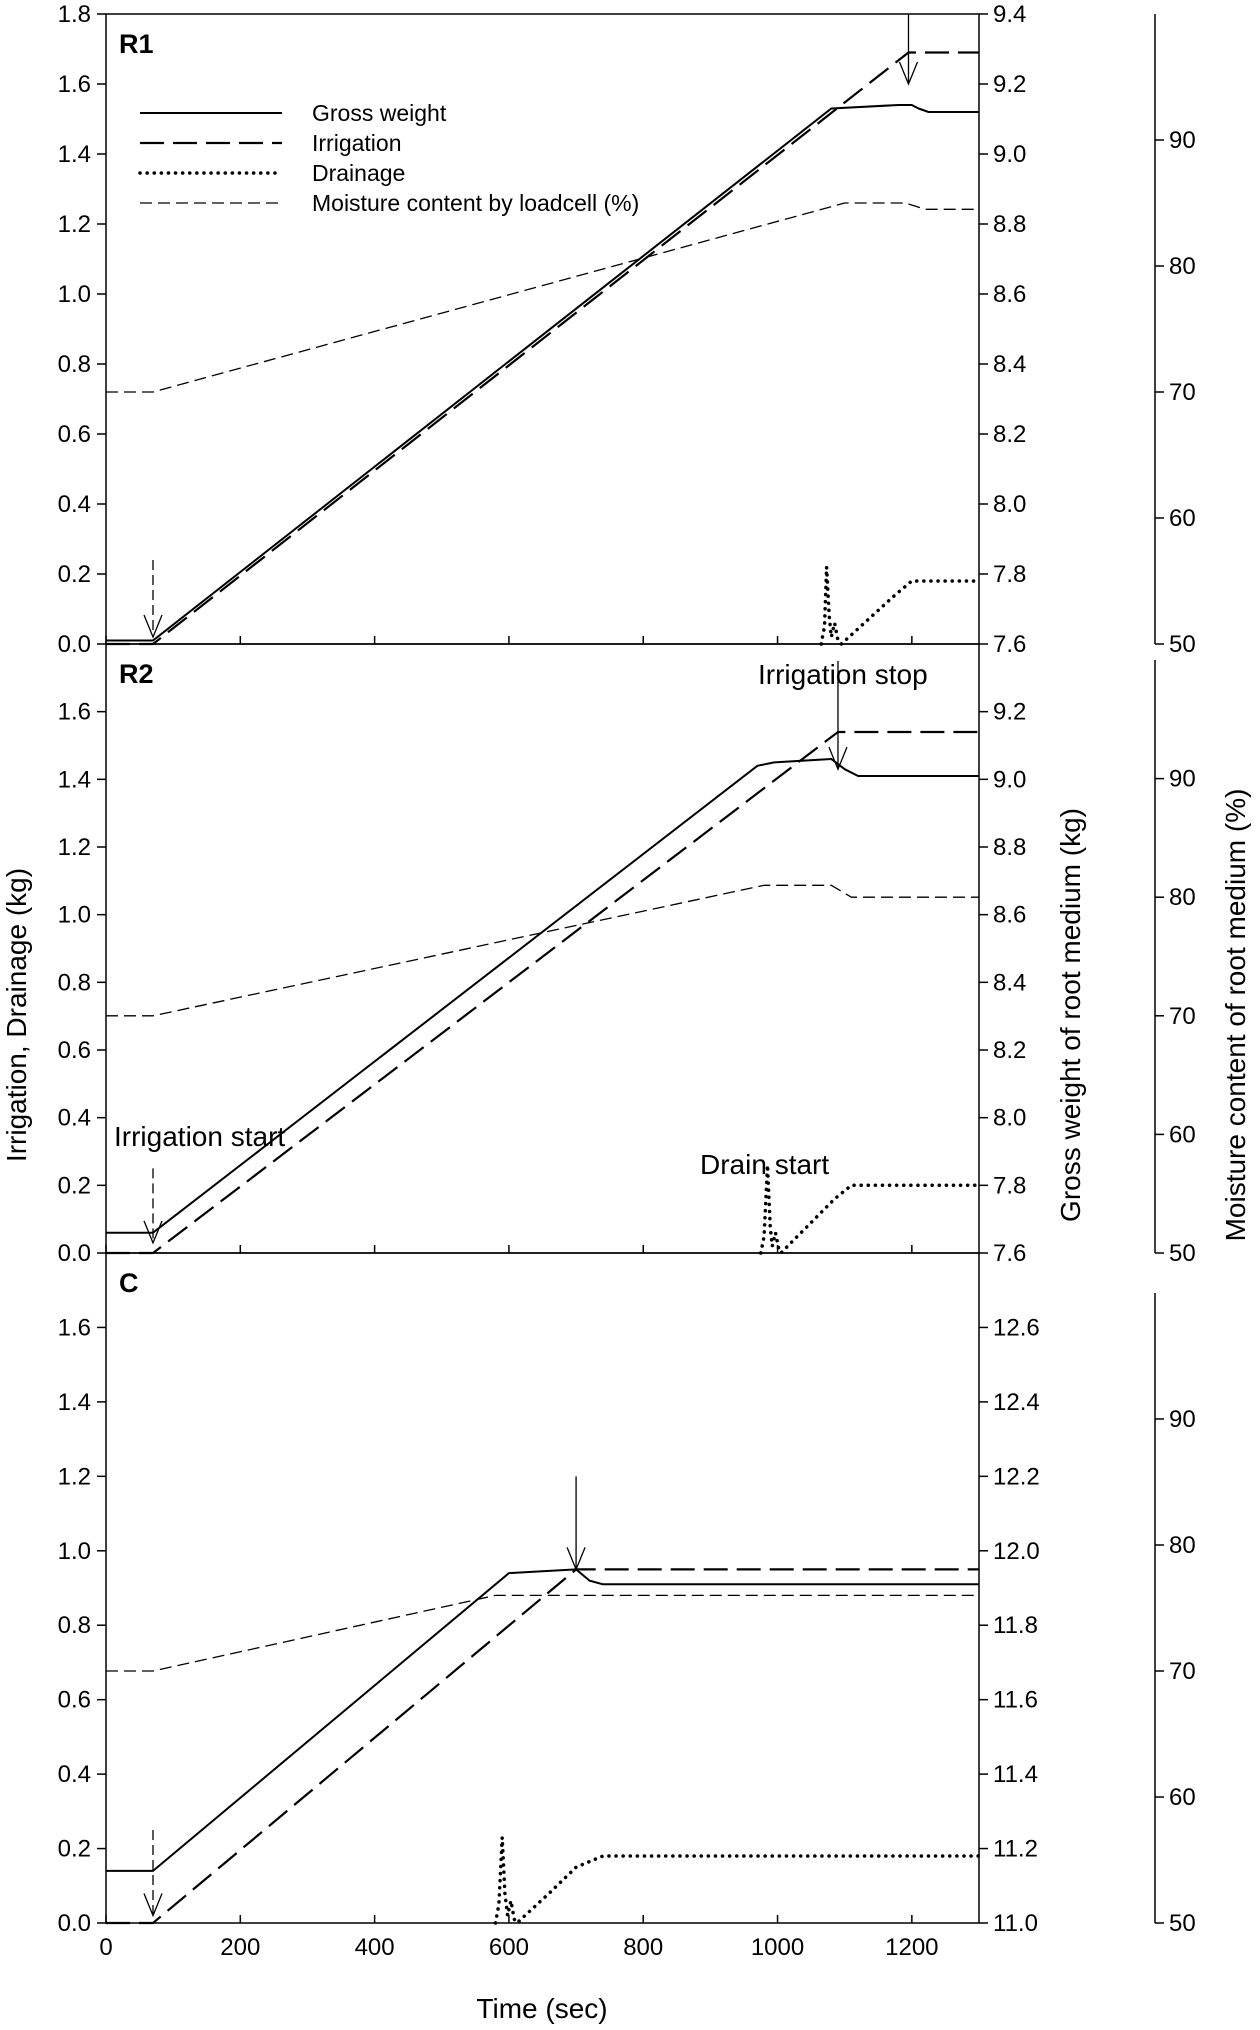 Image resolution: width=1260 pixels, height=2030 pixels. Describe the element at coordinates (358, 173) in the screenshot. I see `legend-label-drainage: Drainage` at that location.